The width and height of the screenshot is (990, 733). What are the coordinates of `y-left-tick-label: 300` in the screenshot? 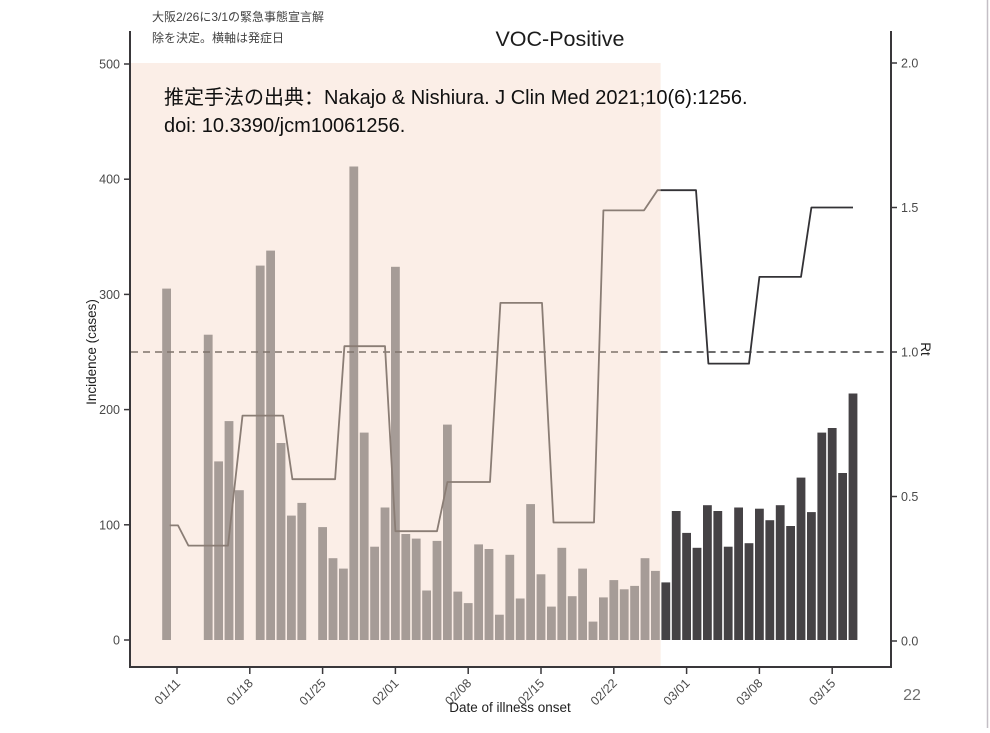 It's located at (109, 295).